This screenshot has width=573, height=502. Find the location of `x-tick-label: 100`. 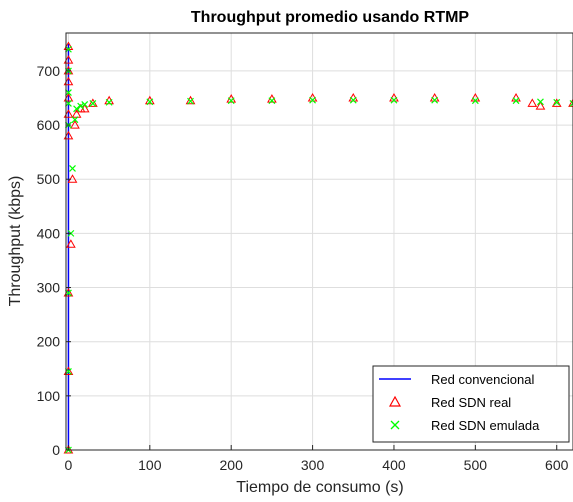

x-tick-label: 100 is located at coordinates (150, 465).